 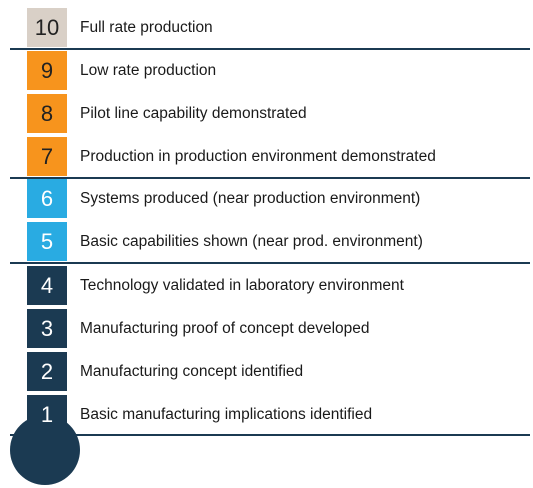 I want to click on level-label: Manufacturing concept identified, so click(x=192, y=371).